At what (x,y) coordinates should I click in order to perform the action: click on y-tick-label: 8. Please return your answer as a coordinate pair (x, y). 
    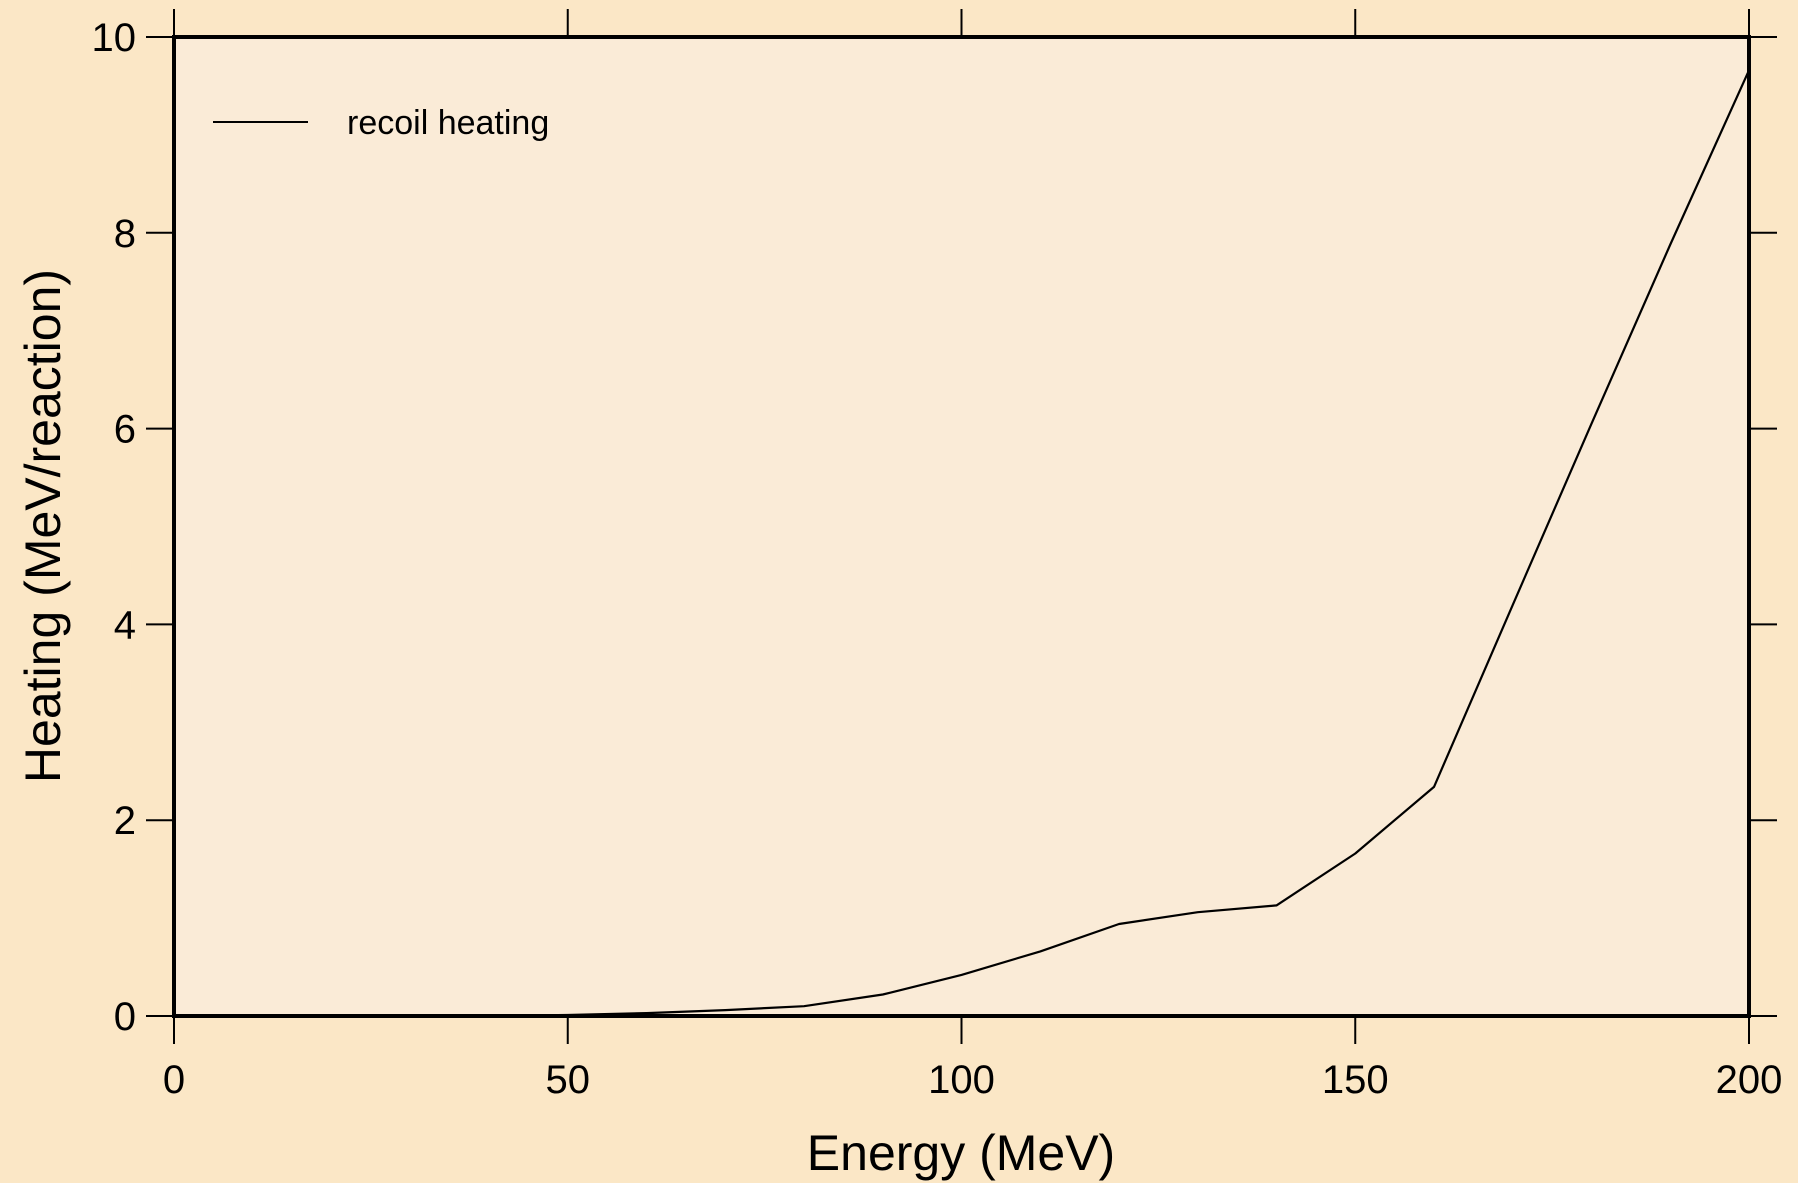
    Looking at the image, I should click on (125, 234).